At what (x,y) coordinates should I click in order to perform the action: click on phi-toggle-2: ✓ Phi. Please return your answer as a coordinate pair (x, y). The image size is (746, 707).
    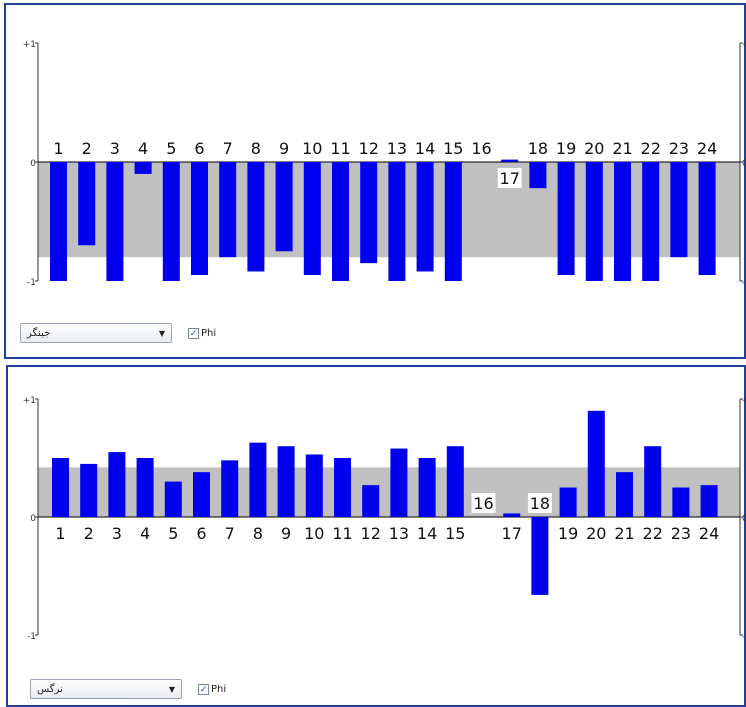
    Looking at the image, I should click on (212, 689).